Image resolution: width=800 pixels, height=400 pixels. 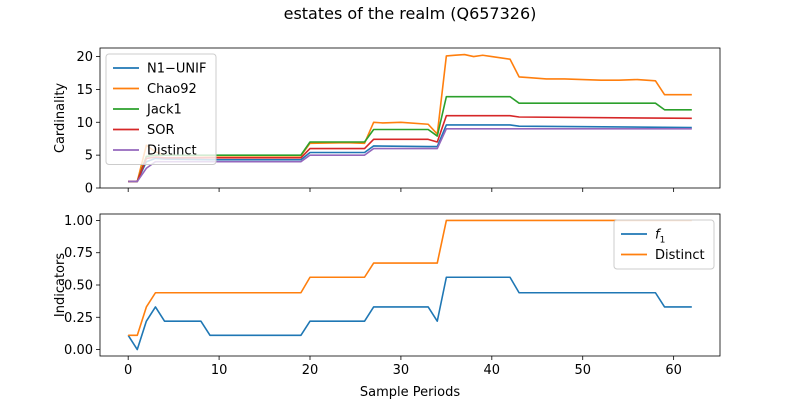 I want to click on y-axis-label: Indicators, so click(x=60, y=285).